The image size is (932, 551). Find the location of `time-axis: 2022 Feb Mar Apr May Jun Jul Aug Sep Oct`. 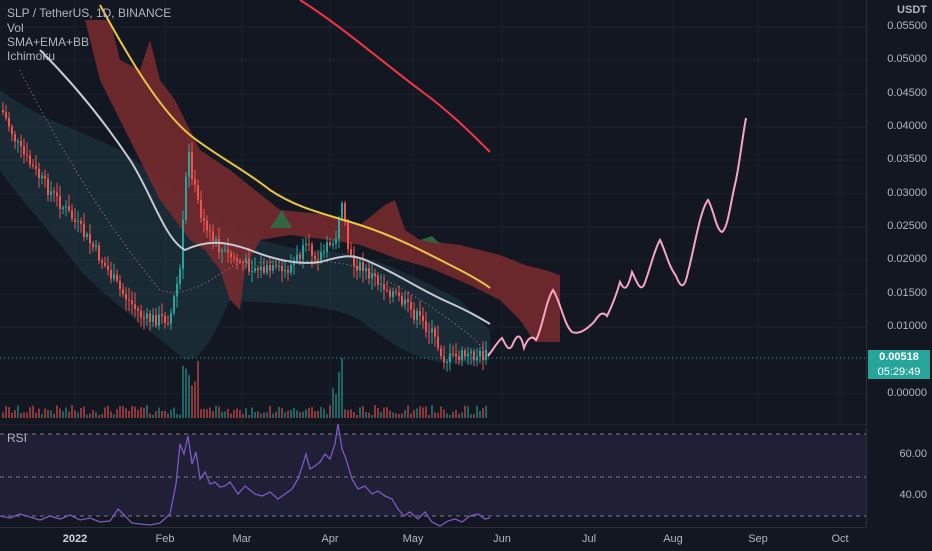

time-axis: 2022 Feb Mar Apr May Jun Jul Aug Sep Oct is located at coordinates (433, 539).